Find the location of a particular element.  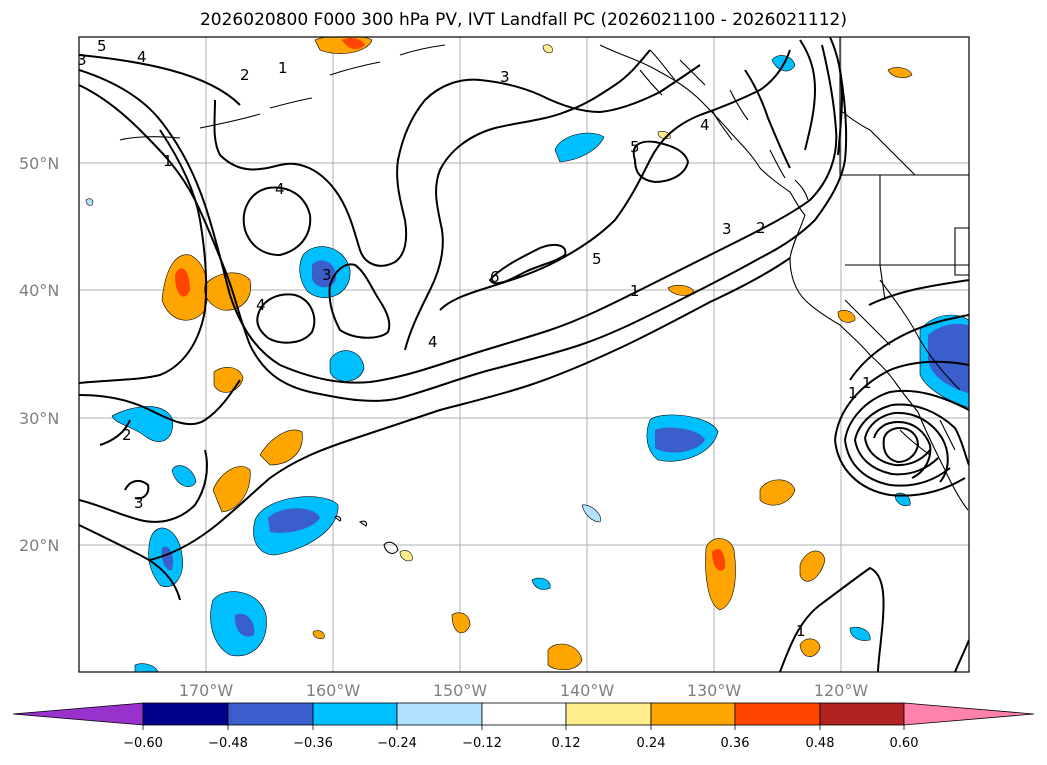

lon-label: 160°W is located at coordinates (333, 690).